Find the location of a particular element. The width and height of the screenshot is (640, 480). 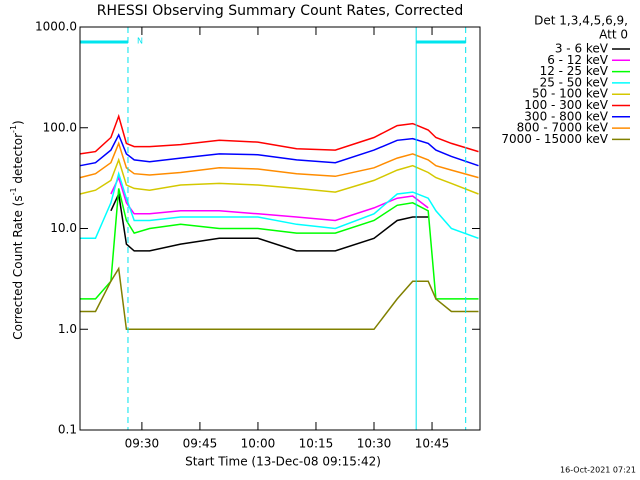

x-axis-label: Start Time (13-Dec-08 09:15:42) is located at coordinates (283, 462).